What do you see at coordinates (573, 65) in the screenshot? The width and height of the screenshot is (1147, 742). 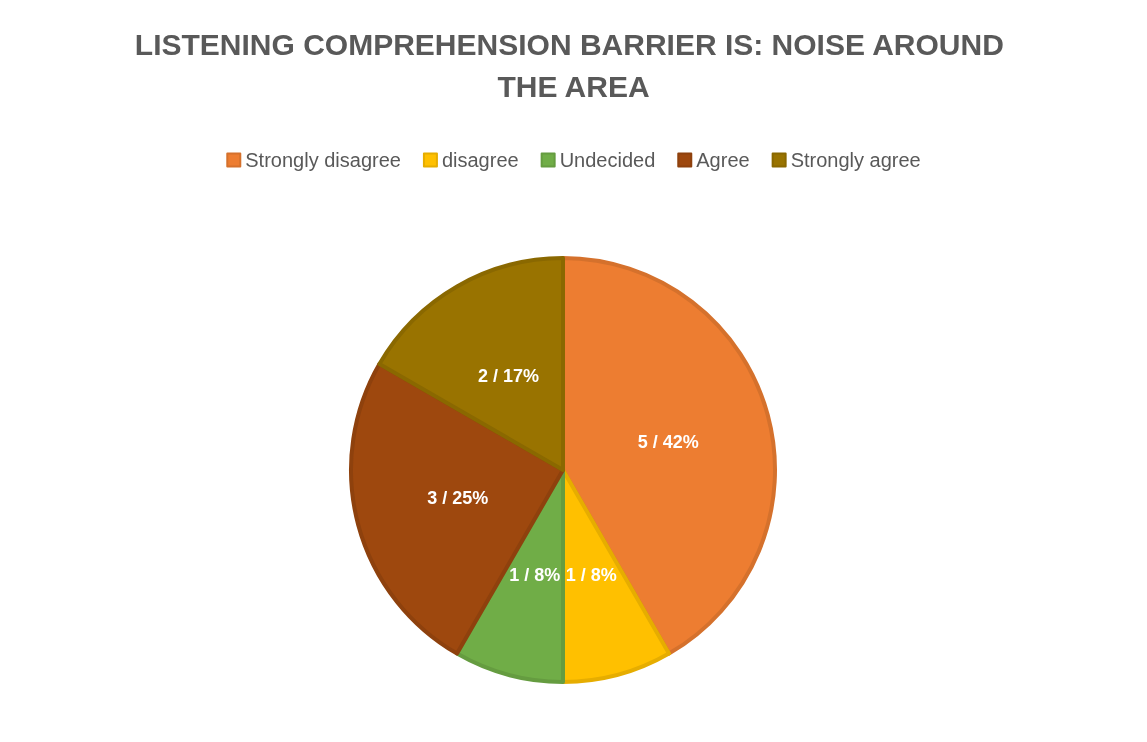 I see `chart-title: LISTENING COMPREHENSION BARRIER IS: NOISE AROUND THE AREA` at bounding box center [573, 65].